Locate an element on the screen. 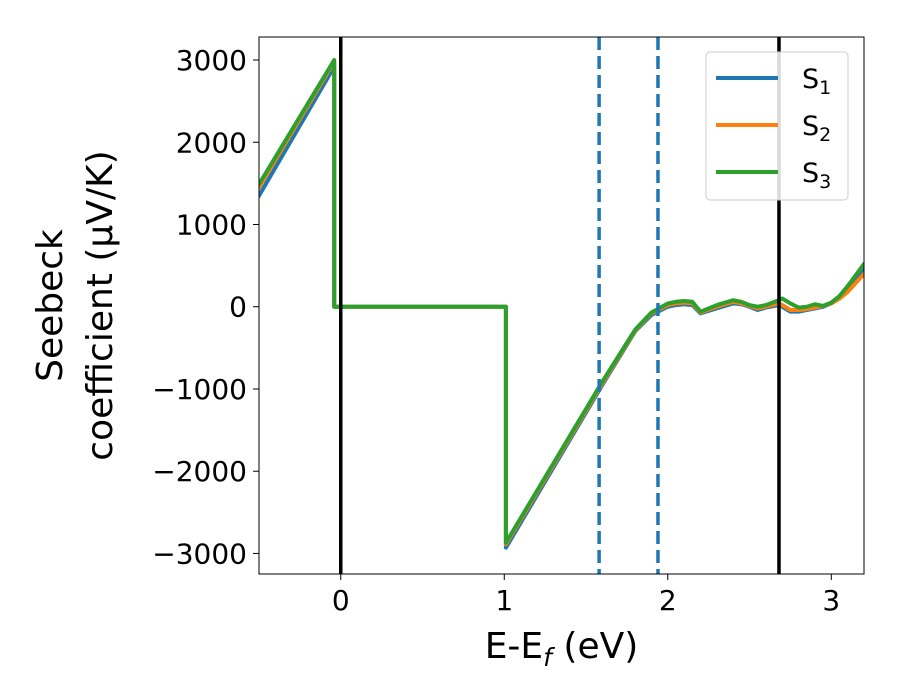  y-tick-label: −3000 is located at coordinates (199, 553).